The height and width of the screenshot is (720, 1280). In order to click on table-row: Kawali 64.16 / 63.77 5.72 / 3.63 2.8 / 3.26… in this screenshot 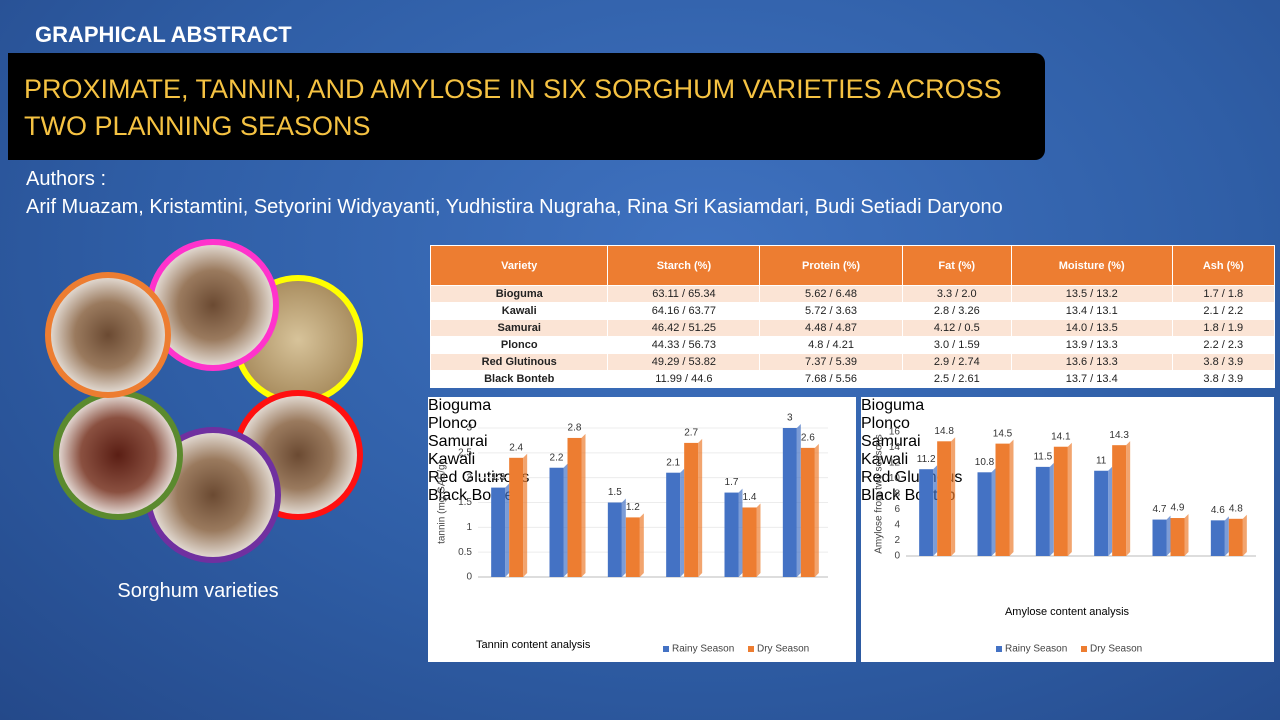, I will do `click(852, 311)`.